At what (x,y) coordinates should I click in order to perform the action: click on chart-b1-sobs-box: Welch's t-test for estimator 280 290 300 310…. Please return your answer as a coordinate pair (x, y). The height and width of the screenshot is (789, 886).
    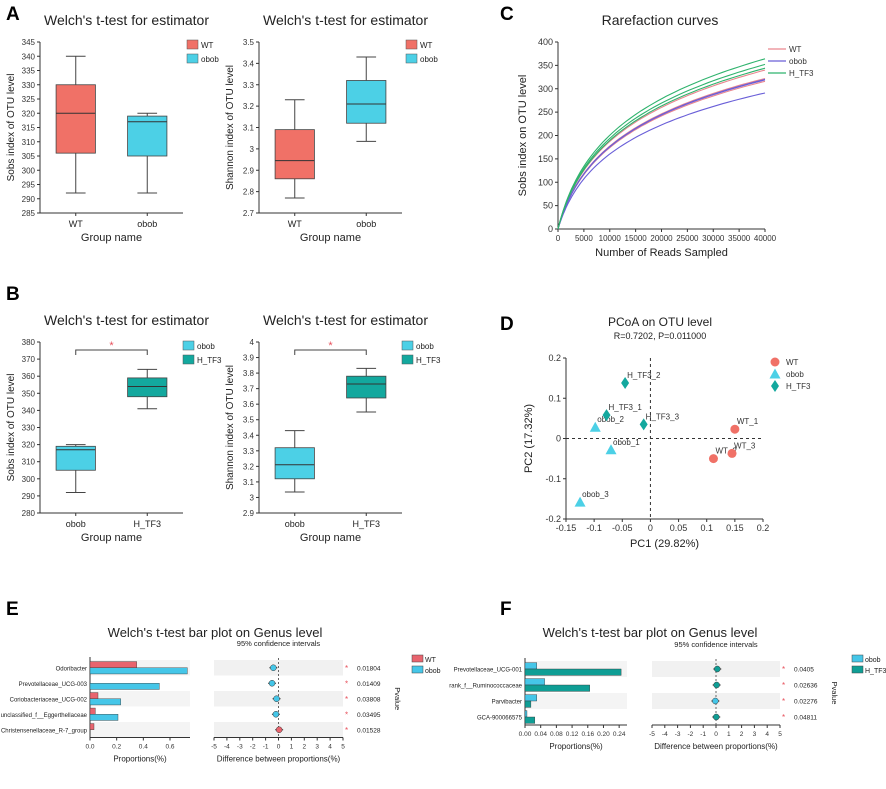
    Looking at the image, I should click on (114, 428).